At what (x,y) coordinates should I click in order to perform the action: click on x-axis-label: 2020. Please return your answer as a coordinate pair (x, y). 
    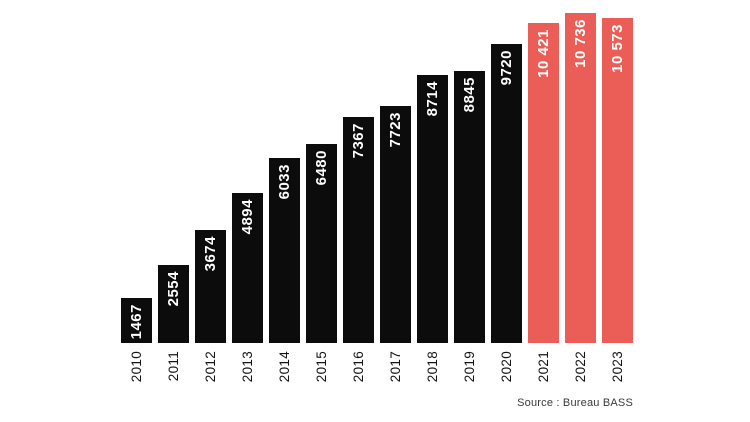
    Looking at the image, I should click on (506, 367).